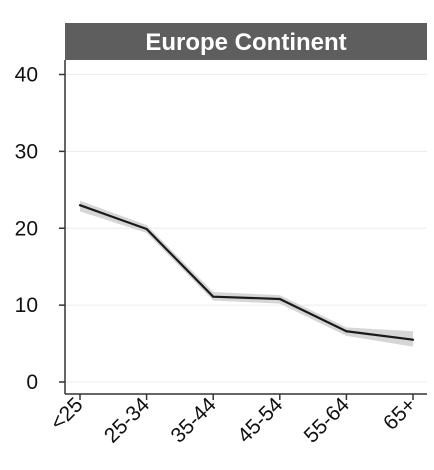 The width and height of the screenshot is (434, 470). Describe the element at coordinates (260, 420) in the screenshot. I see `x-tick-label-3: 45-54` at that location.